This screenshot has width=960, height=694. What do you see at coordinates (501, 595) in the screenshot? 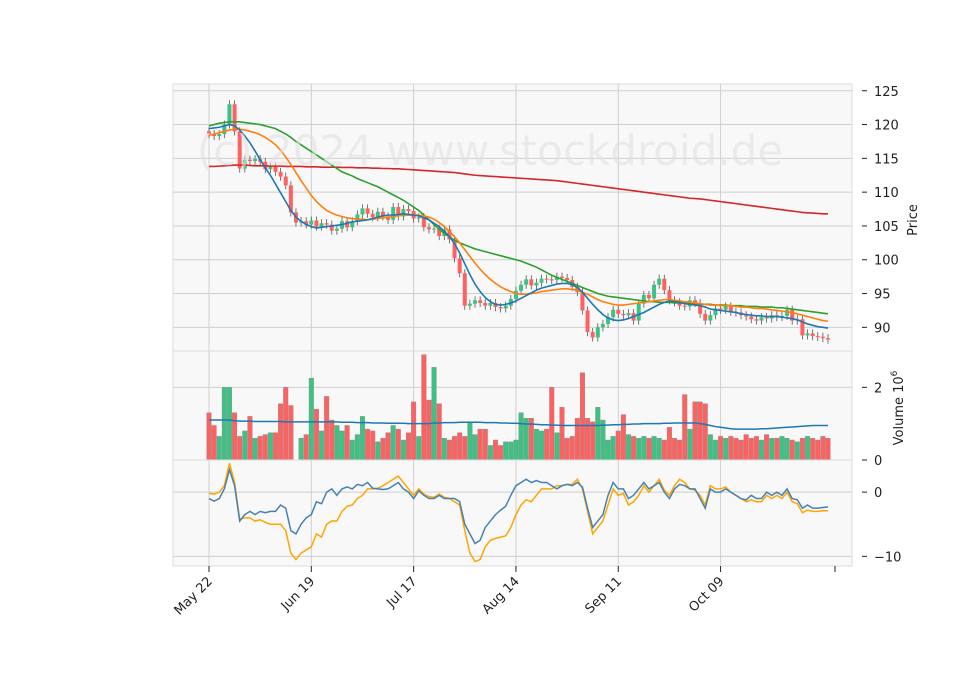
I see `x-tick-label: Aug 14` at bounding box center [501, 595].